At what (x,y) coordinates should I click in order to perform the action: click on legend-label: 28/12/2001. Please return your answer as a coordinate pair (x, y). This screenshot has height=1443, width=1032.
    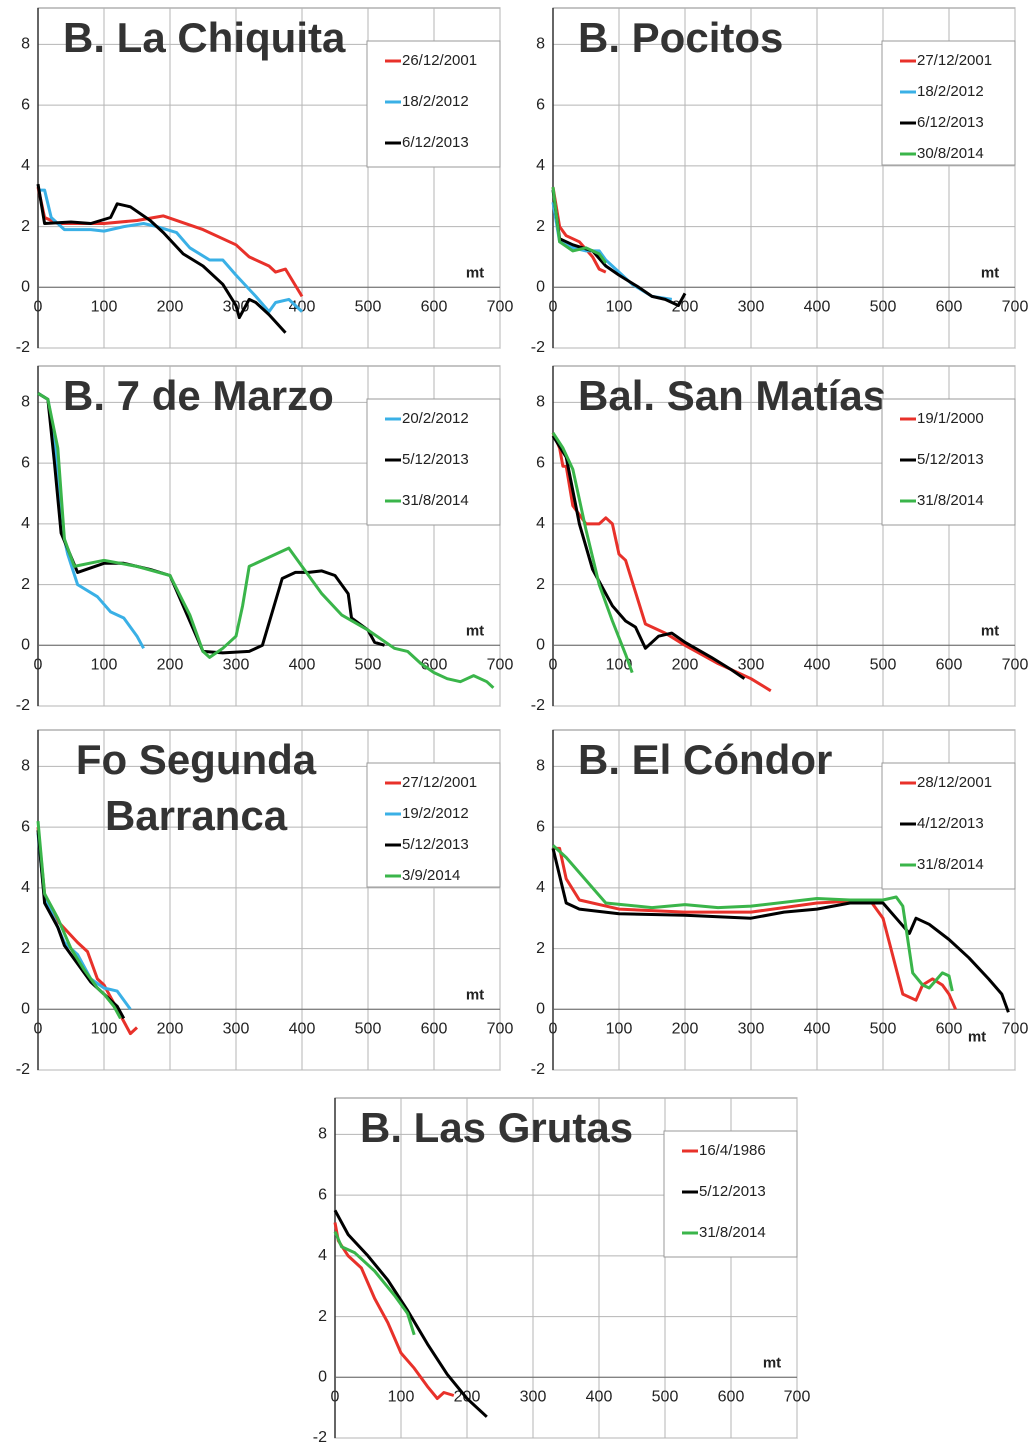
    Looking at the image, I should click on (954, 782).